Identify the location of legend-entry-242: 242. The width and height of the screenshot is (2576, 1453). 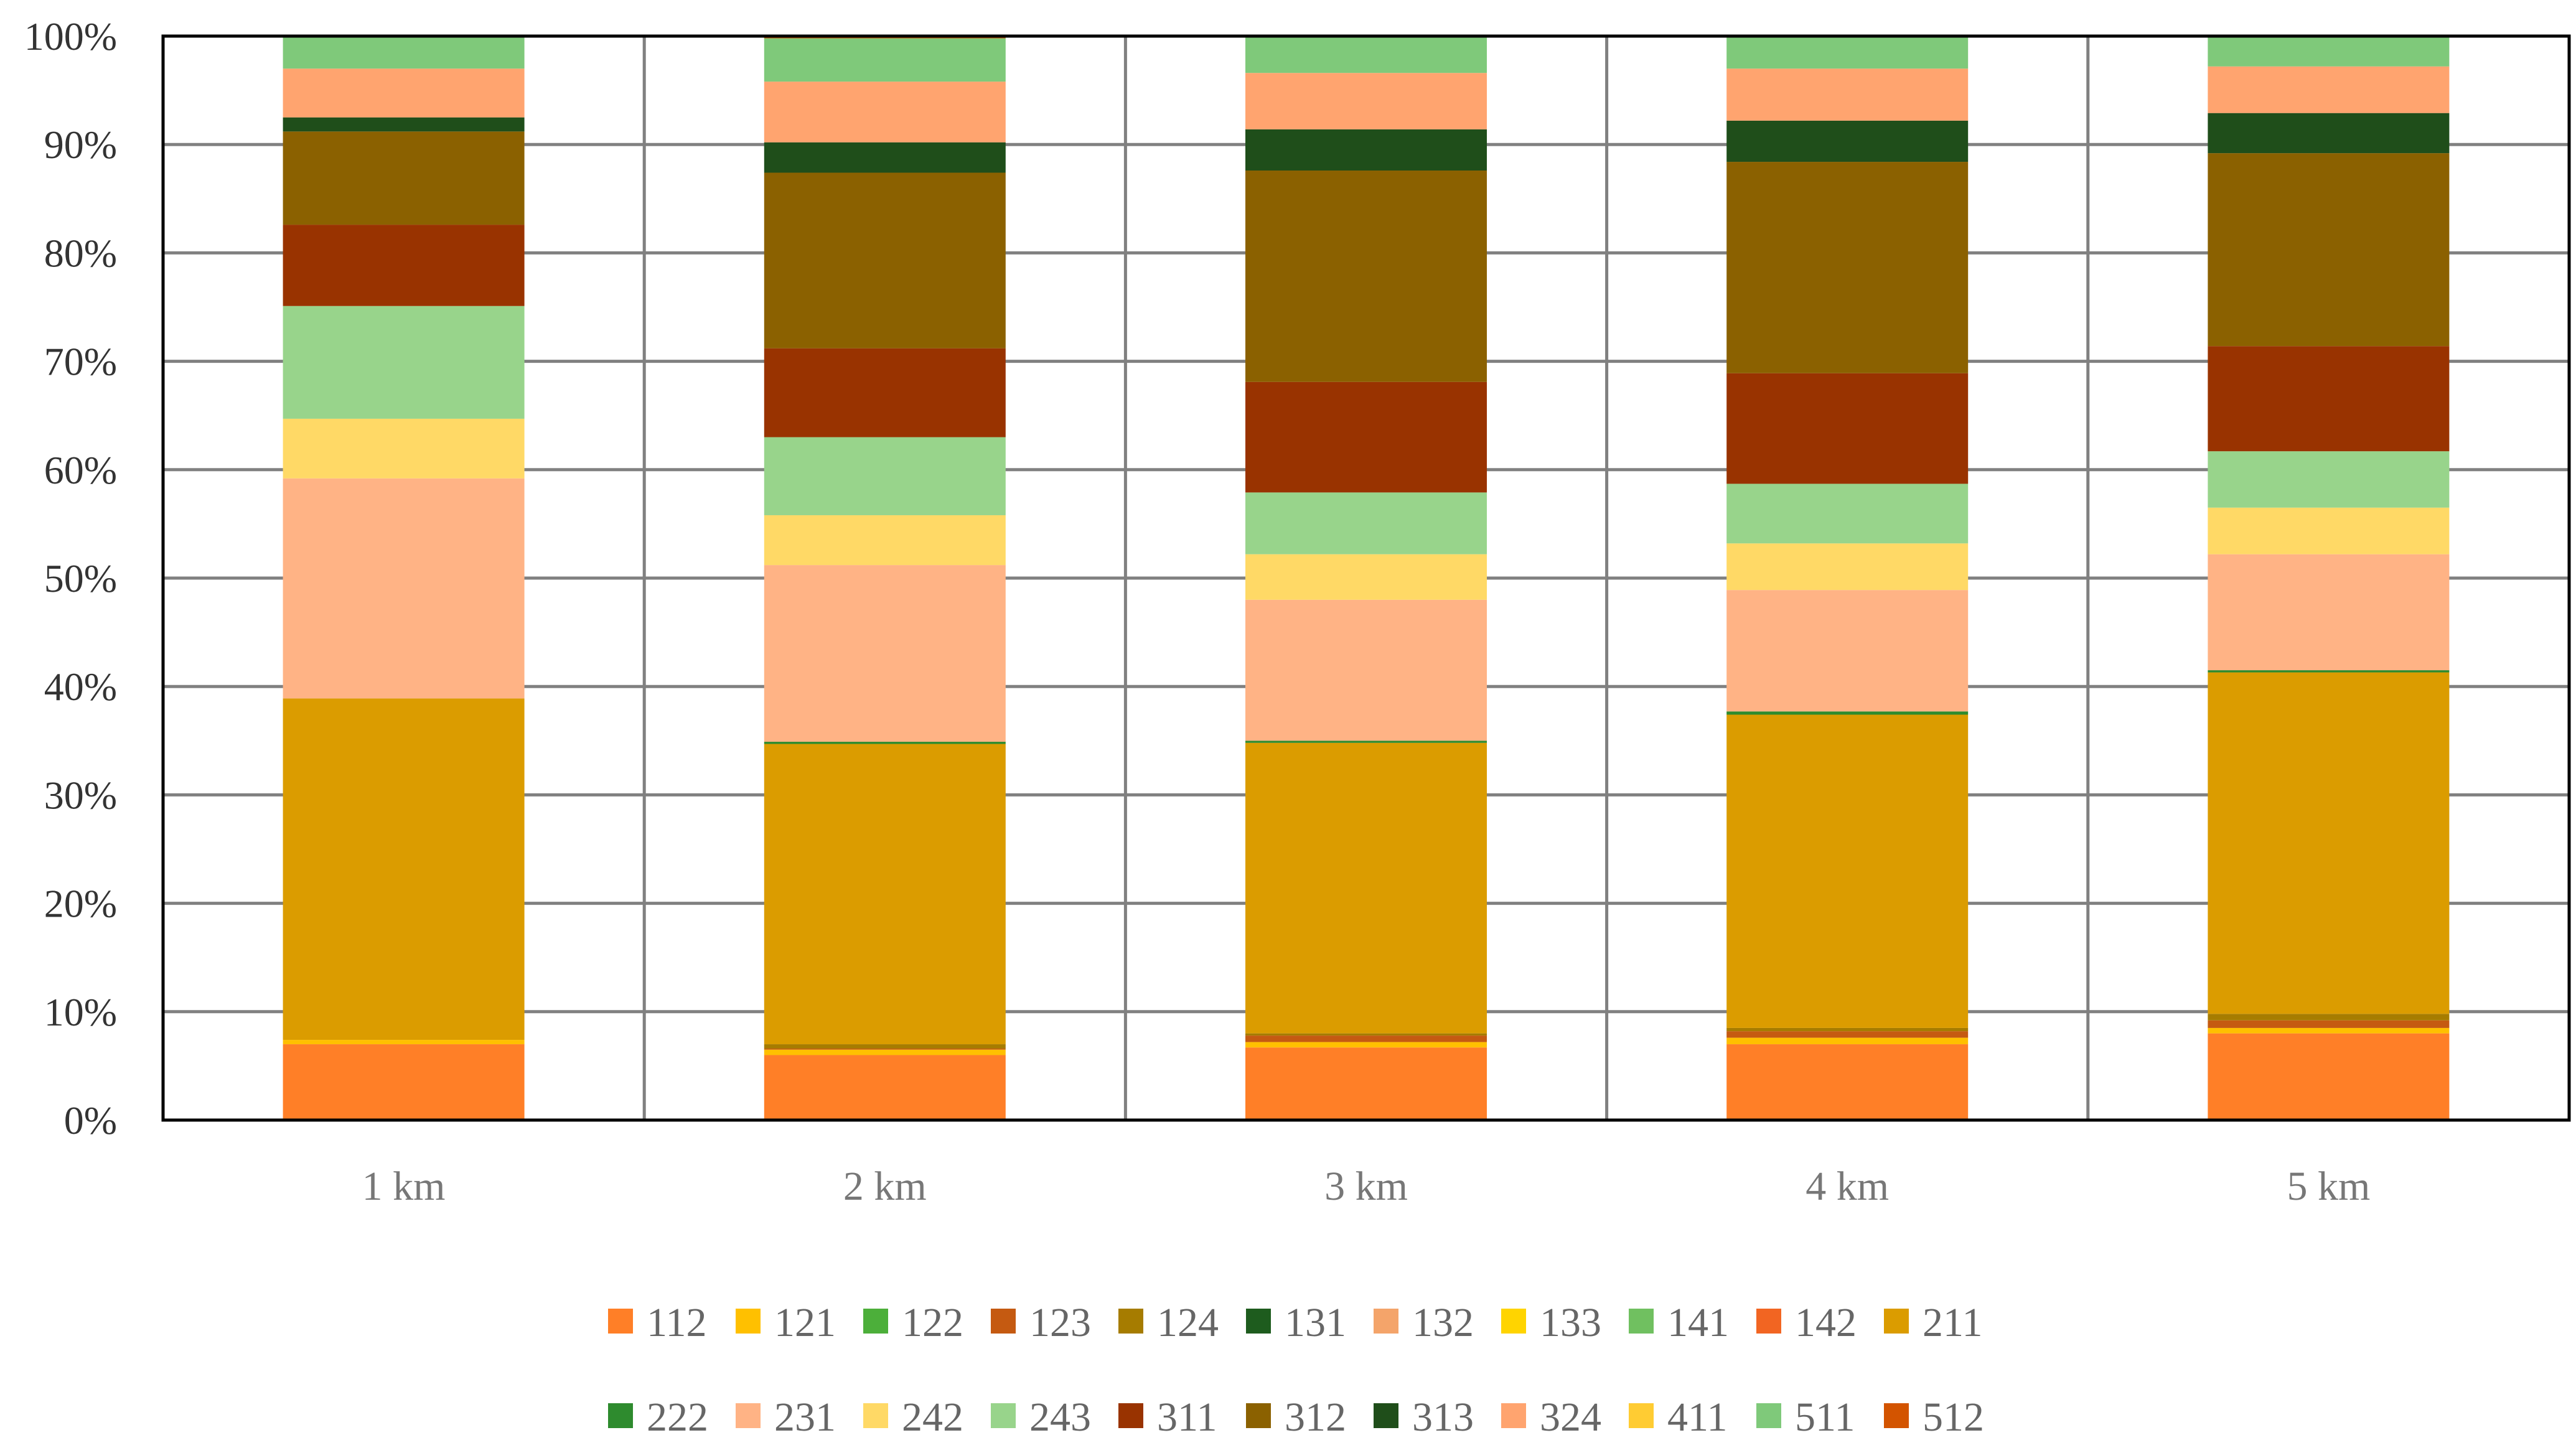
(913, 1417).